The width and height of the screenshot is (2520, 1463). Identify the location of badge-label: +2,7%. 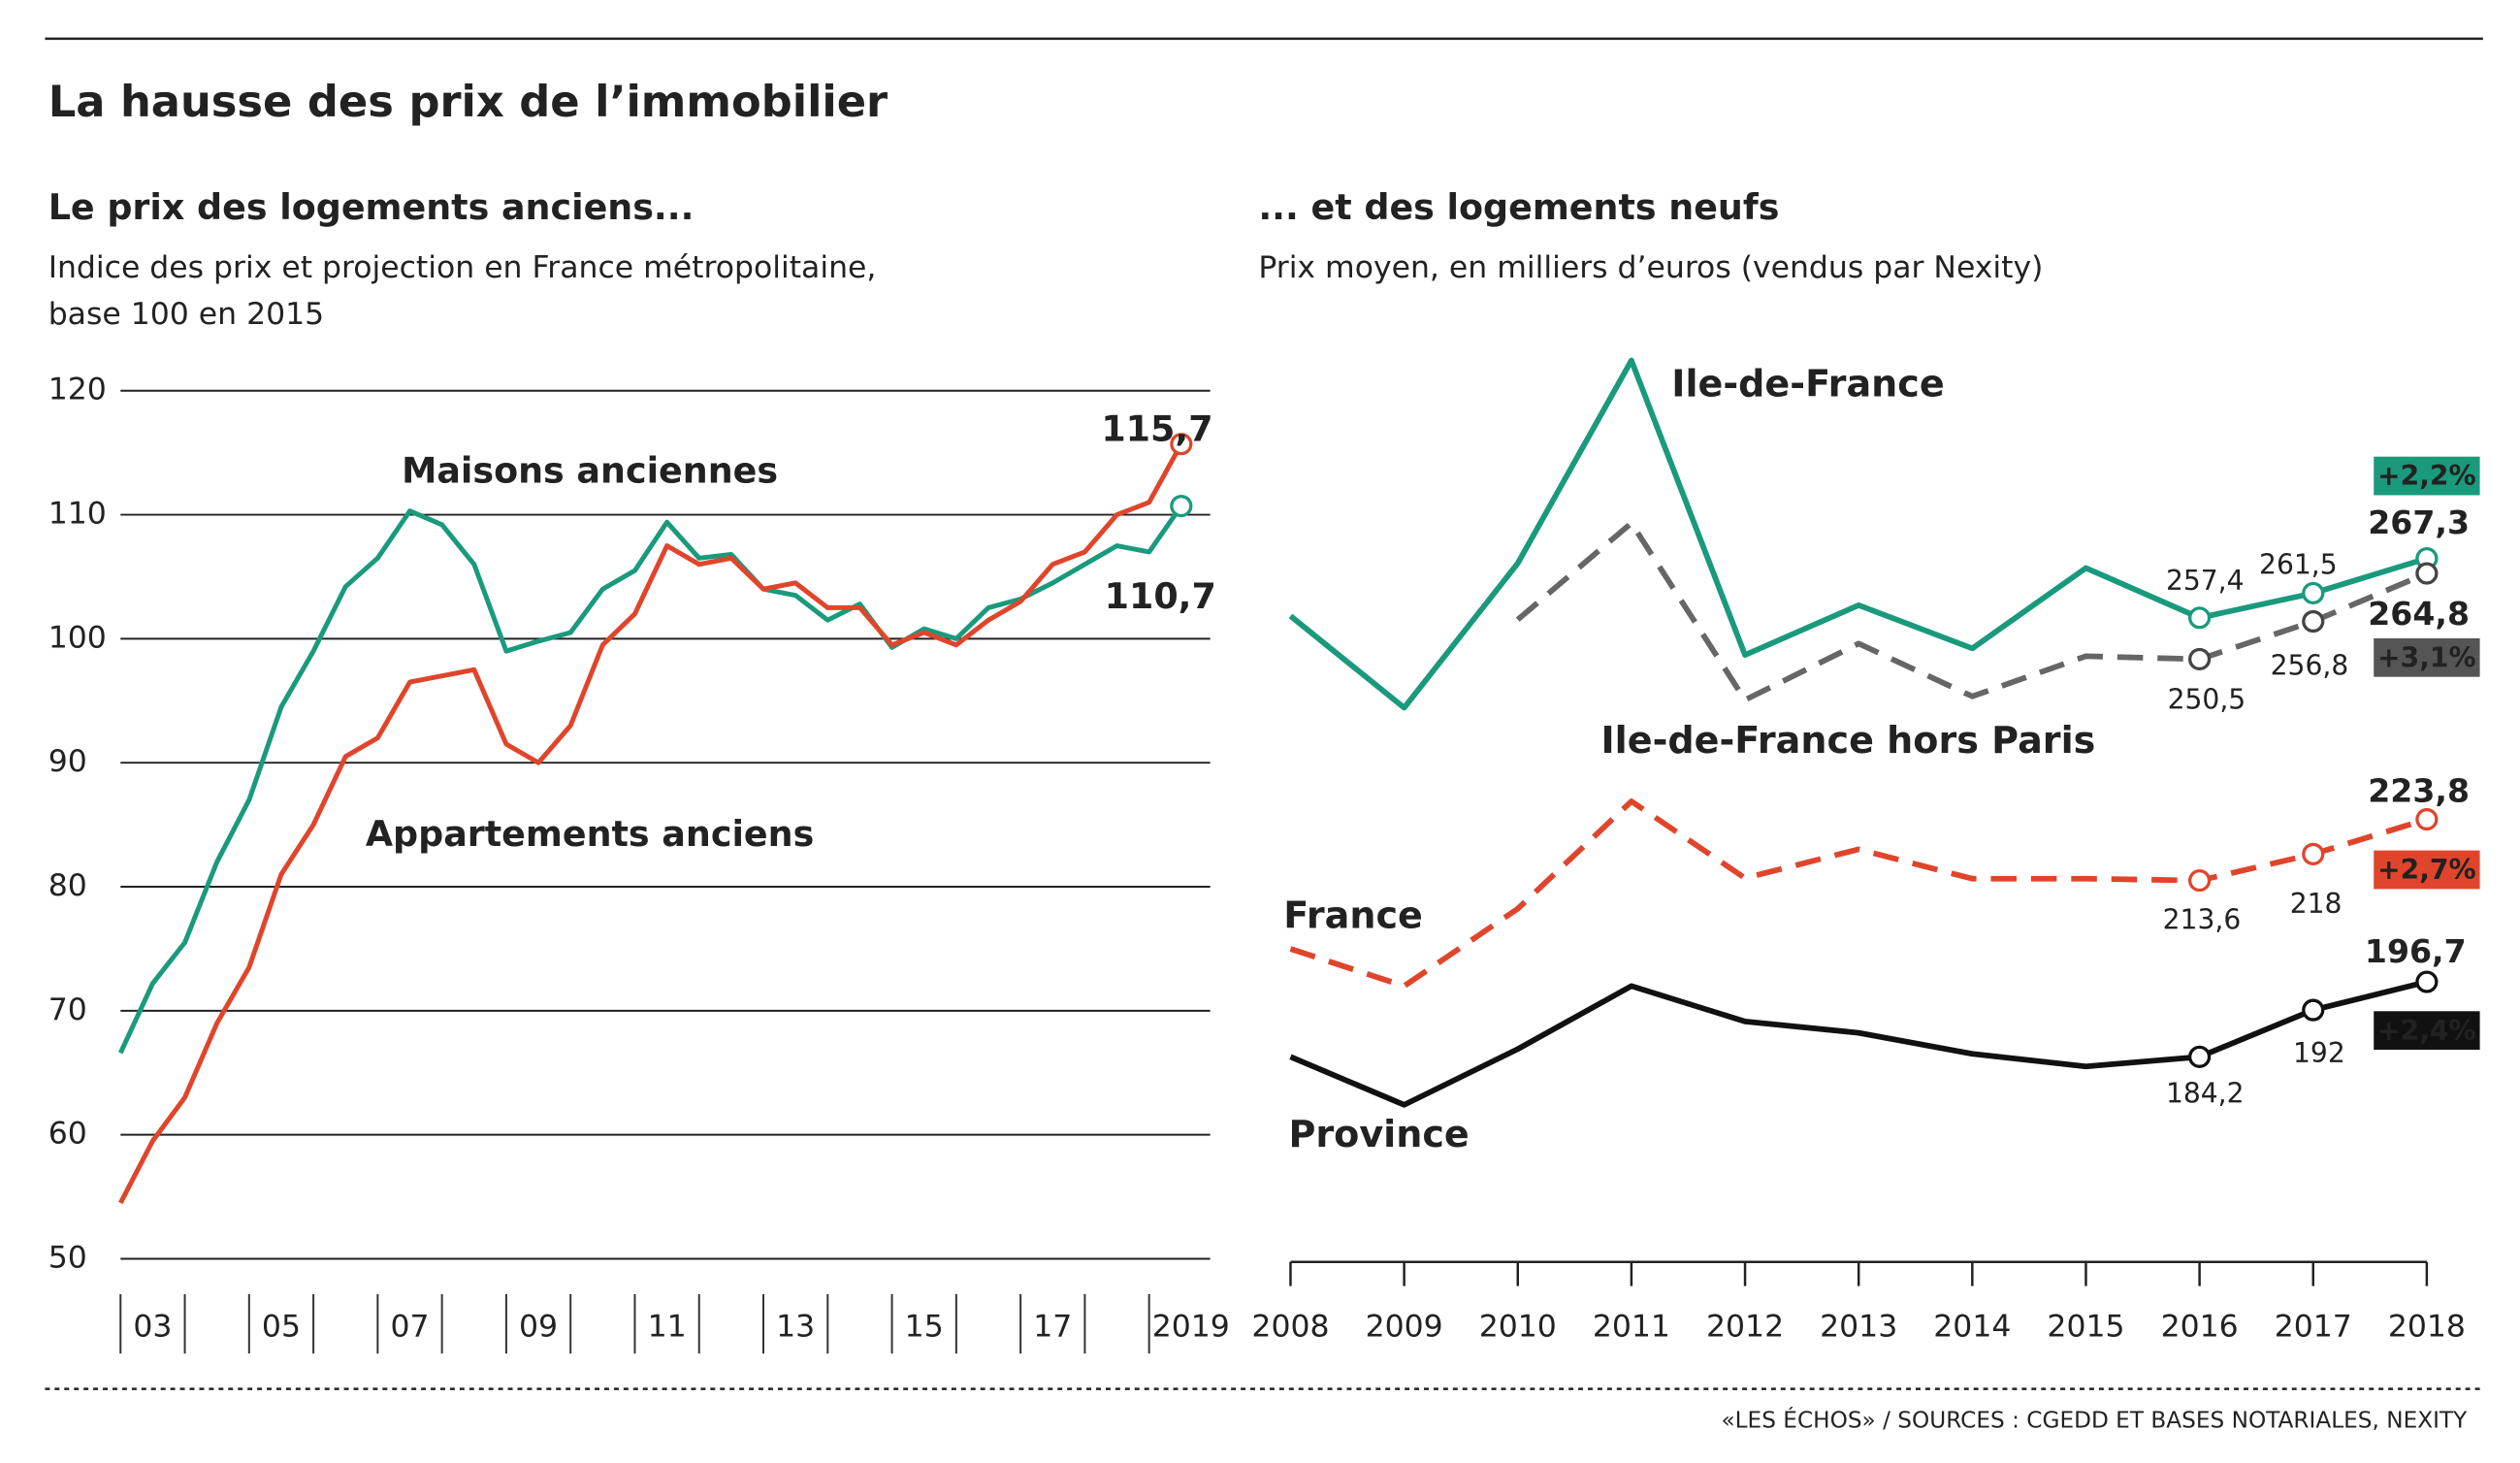
(2426, 870).